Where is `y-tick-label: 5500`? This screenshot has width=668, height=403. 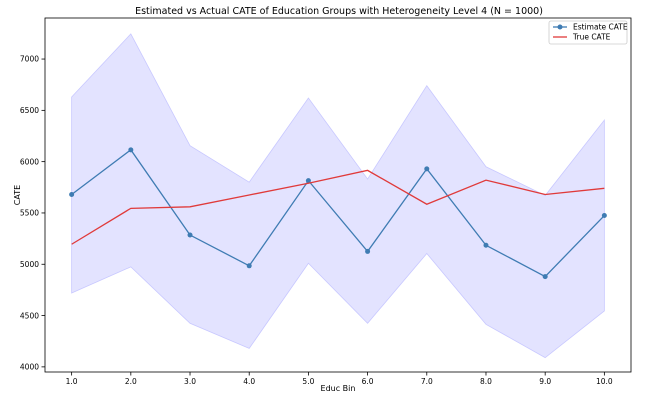
y-tick-label: 5500 is located at coordinates (29, 213).